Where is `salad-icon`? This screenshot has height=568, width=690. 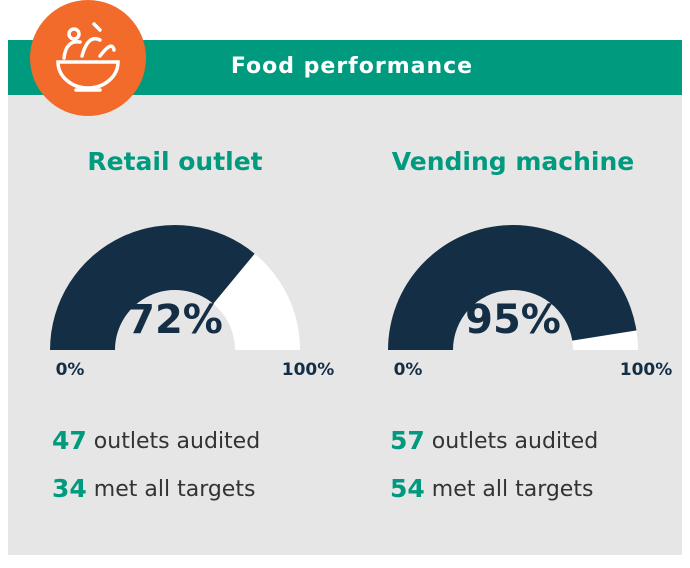 salad-icon is located at coordinates (88, 57).